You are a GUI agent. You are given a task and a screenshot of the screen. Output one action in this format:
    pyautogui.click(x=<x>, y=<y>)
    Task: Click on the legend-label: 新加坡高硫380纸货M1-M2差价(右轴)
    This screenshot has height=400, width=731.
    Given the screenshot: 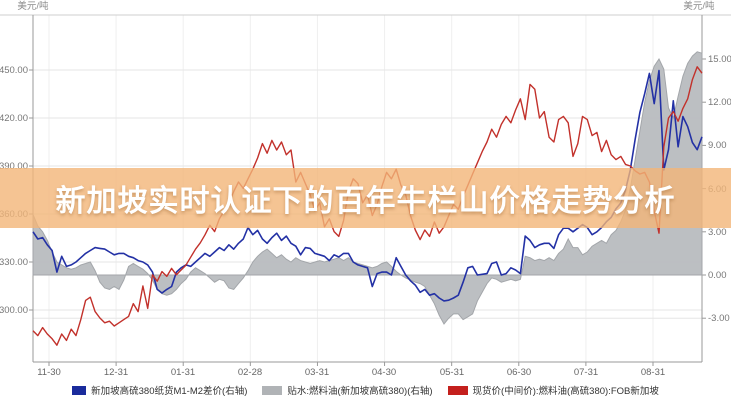 What is the action you would take?
    pyautogui.click(x=169, y=391)
    